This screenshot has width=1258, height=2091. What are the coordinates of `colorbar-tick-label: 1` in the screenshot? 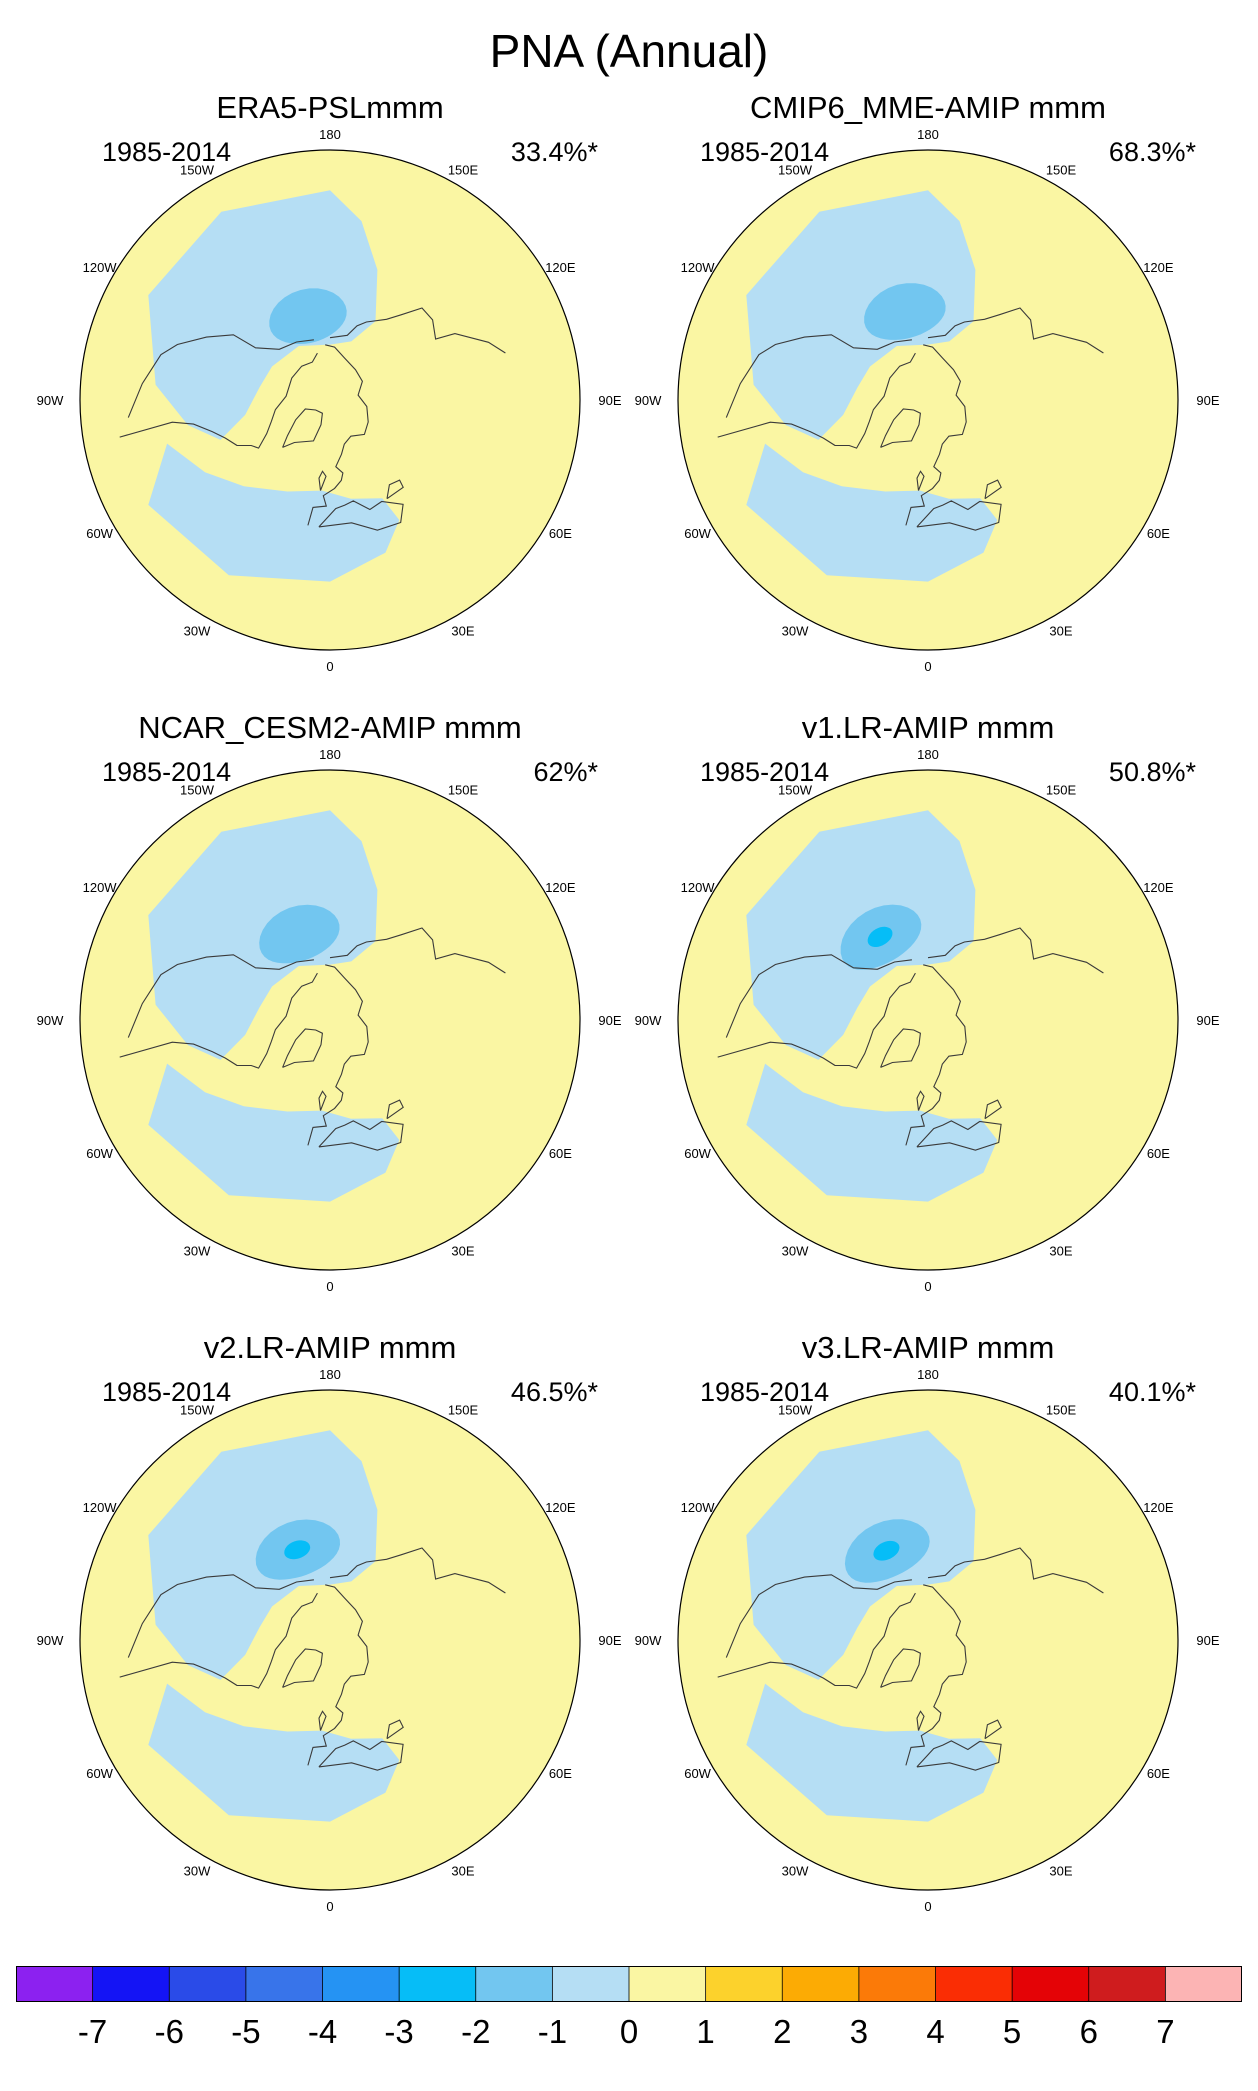 It's located at (705, 2031).